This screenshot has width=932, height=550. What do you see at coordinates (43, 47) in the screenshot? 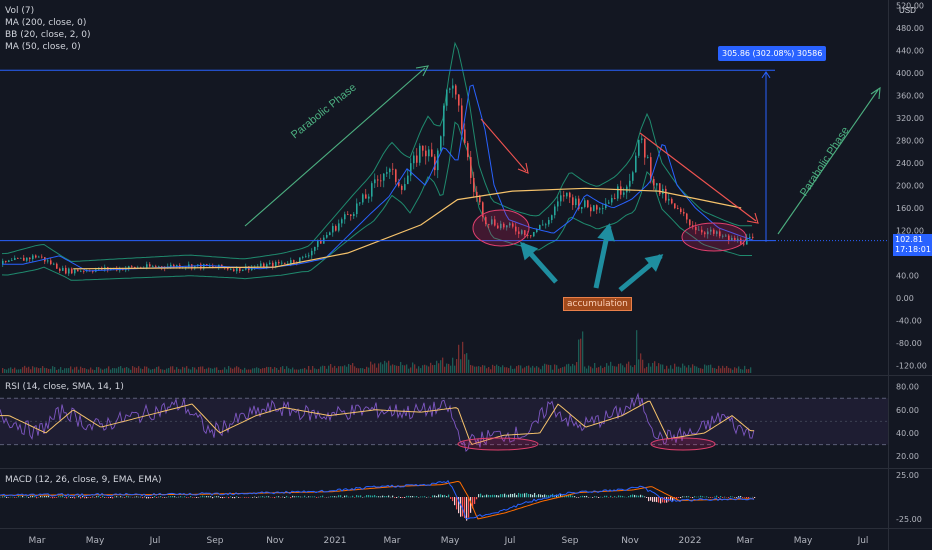
I see `legend-ma50: MA (50, close, 0)` at bounding box center [43, 47].